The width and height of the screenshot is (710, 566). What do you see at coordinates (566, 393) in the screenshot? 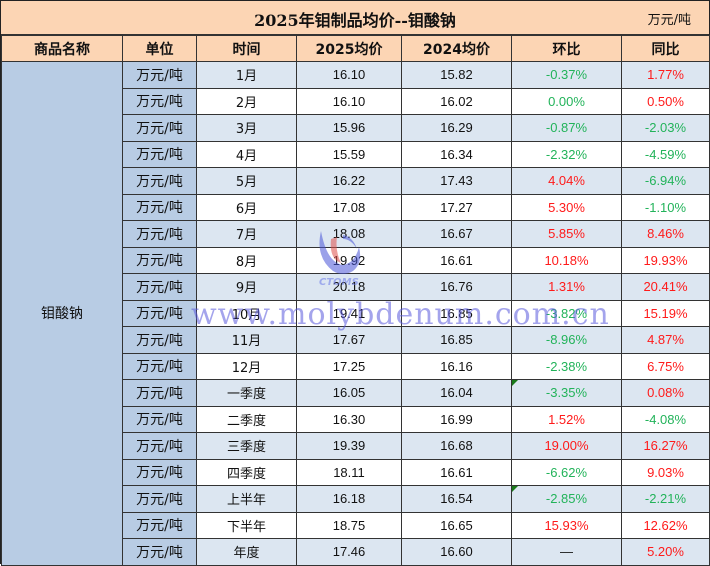
I see `mom-cell: -3.35%` at bounding box center [566, 393].